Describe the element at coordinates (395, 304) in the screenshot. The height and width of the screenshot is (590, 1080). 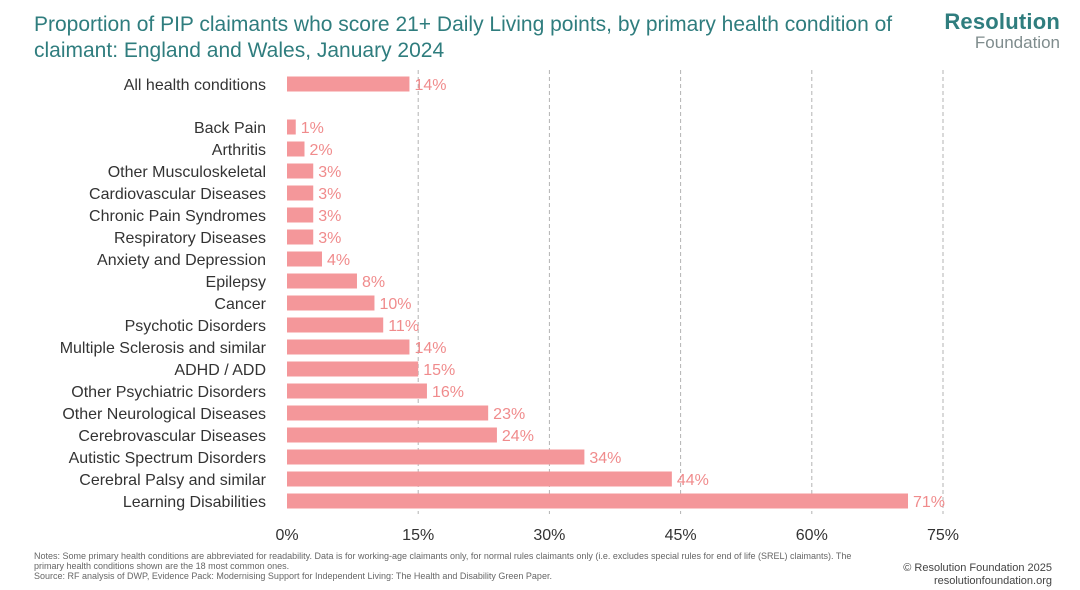
I see `data-label: 10%` at that location.